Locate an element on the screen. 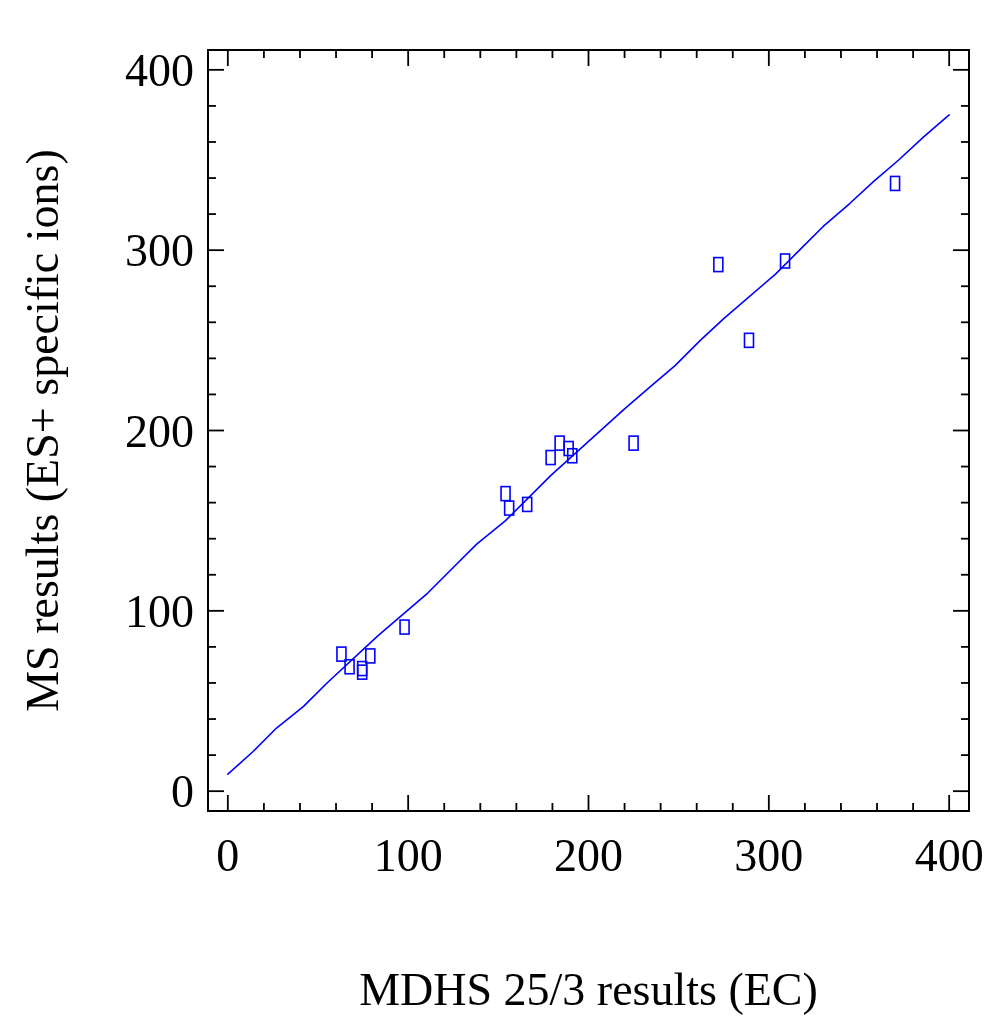 The image size is (1005, 1021). x-tick-label: 0 is located at coordinates (228, 855).